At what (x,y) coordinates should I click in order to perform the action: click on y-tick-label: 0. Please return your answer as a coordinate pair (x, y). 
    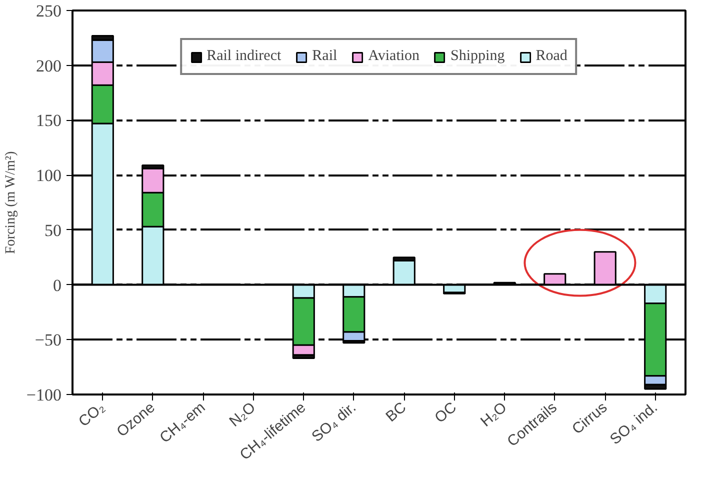
    Looking at the image, I should click on (57, 285).